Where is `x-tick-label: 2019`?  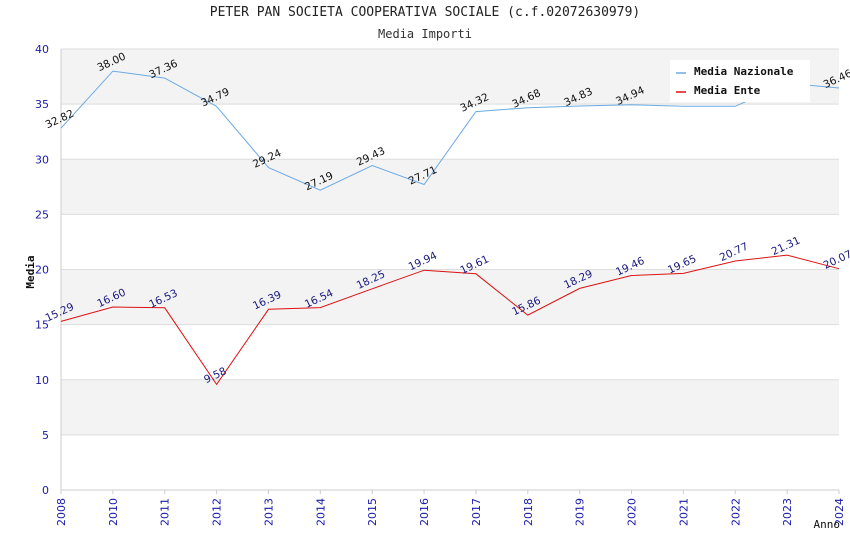
x-tick-label: 2019 is located at coordinates (580, 512).